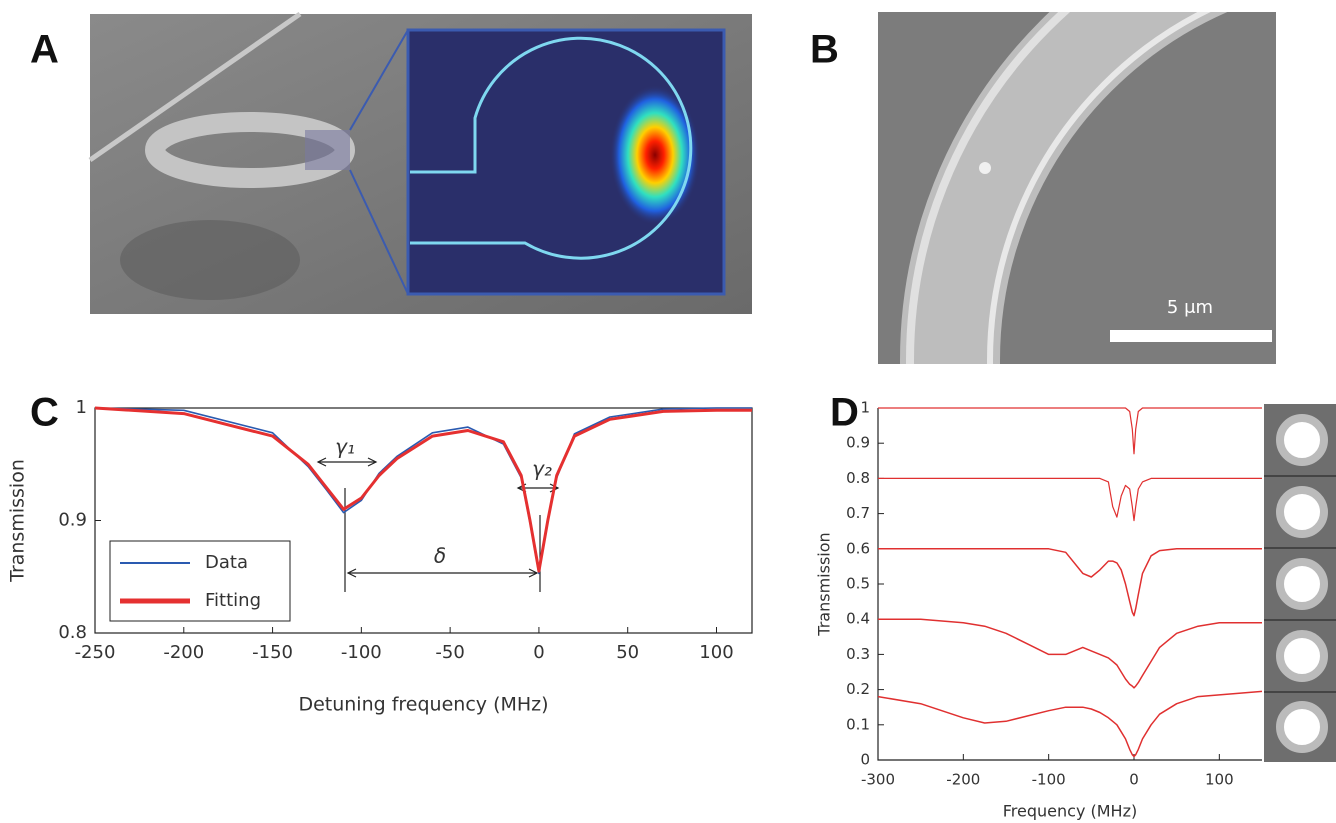 The height and width of the screenshot is (823, 1336). Describe the element at coordinates (824, 50) in the screenshot. I see `panel-label: B` at that location.